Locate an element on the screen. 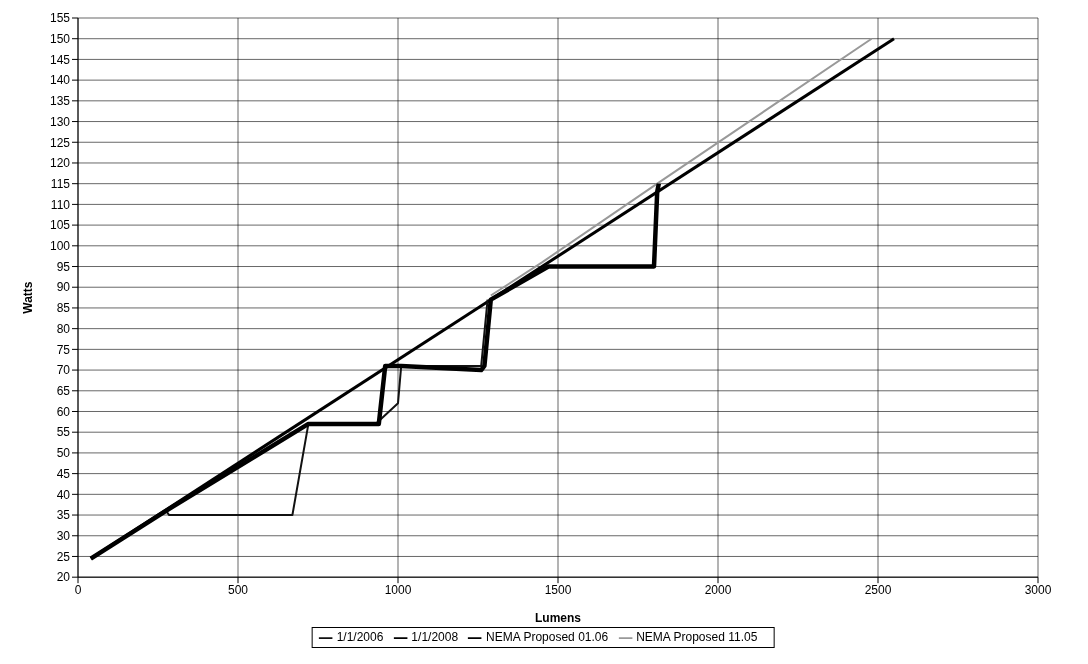  y-tick-label: 75 is located at coordinates (63, 349).